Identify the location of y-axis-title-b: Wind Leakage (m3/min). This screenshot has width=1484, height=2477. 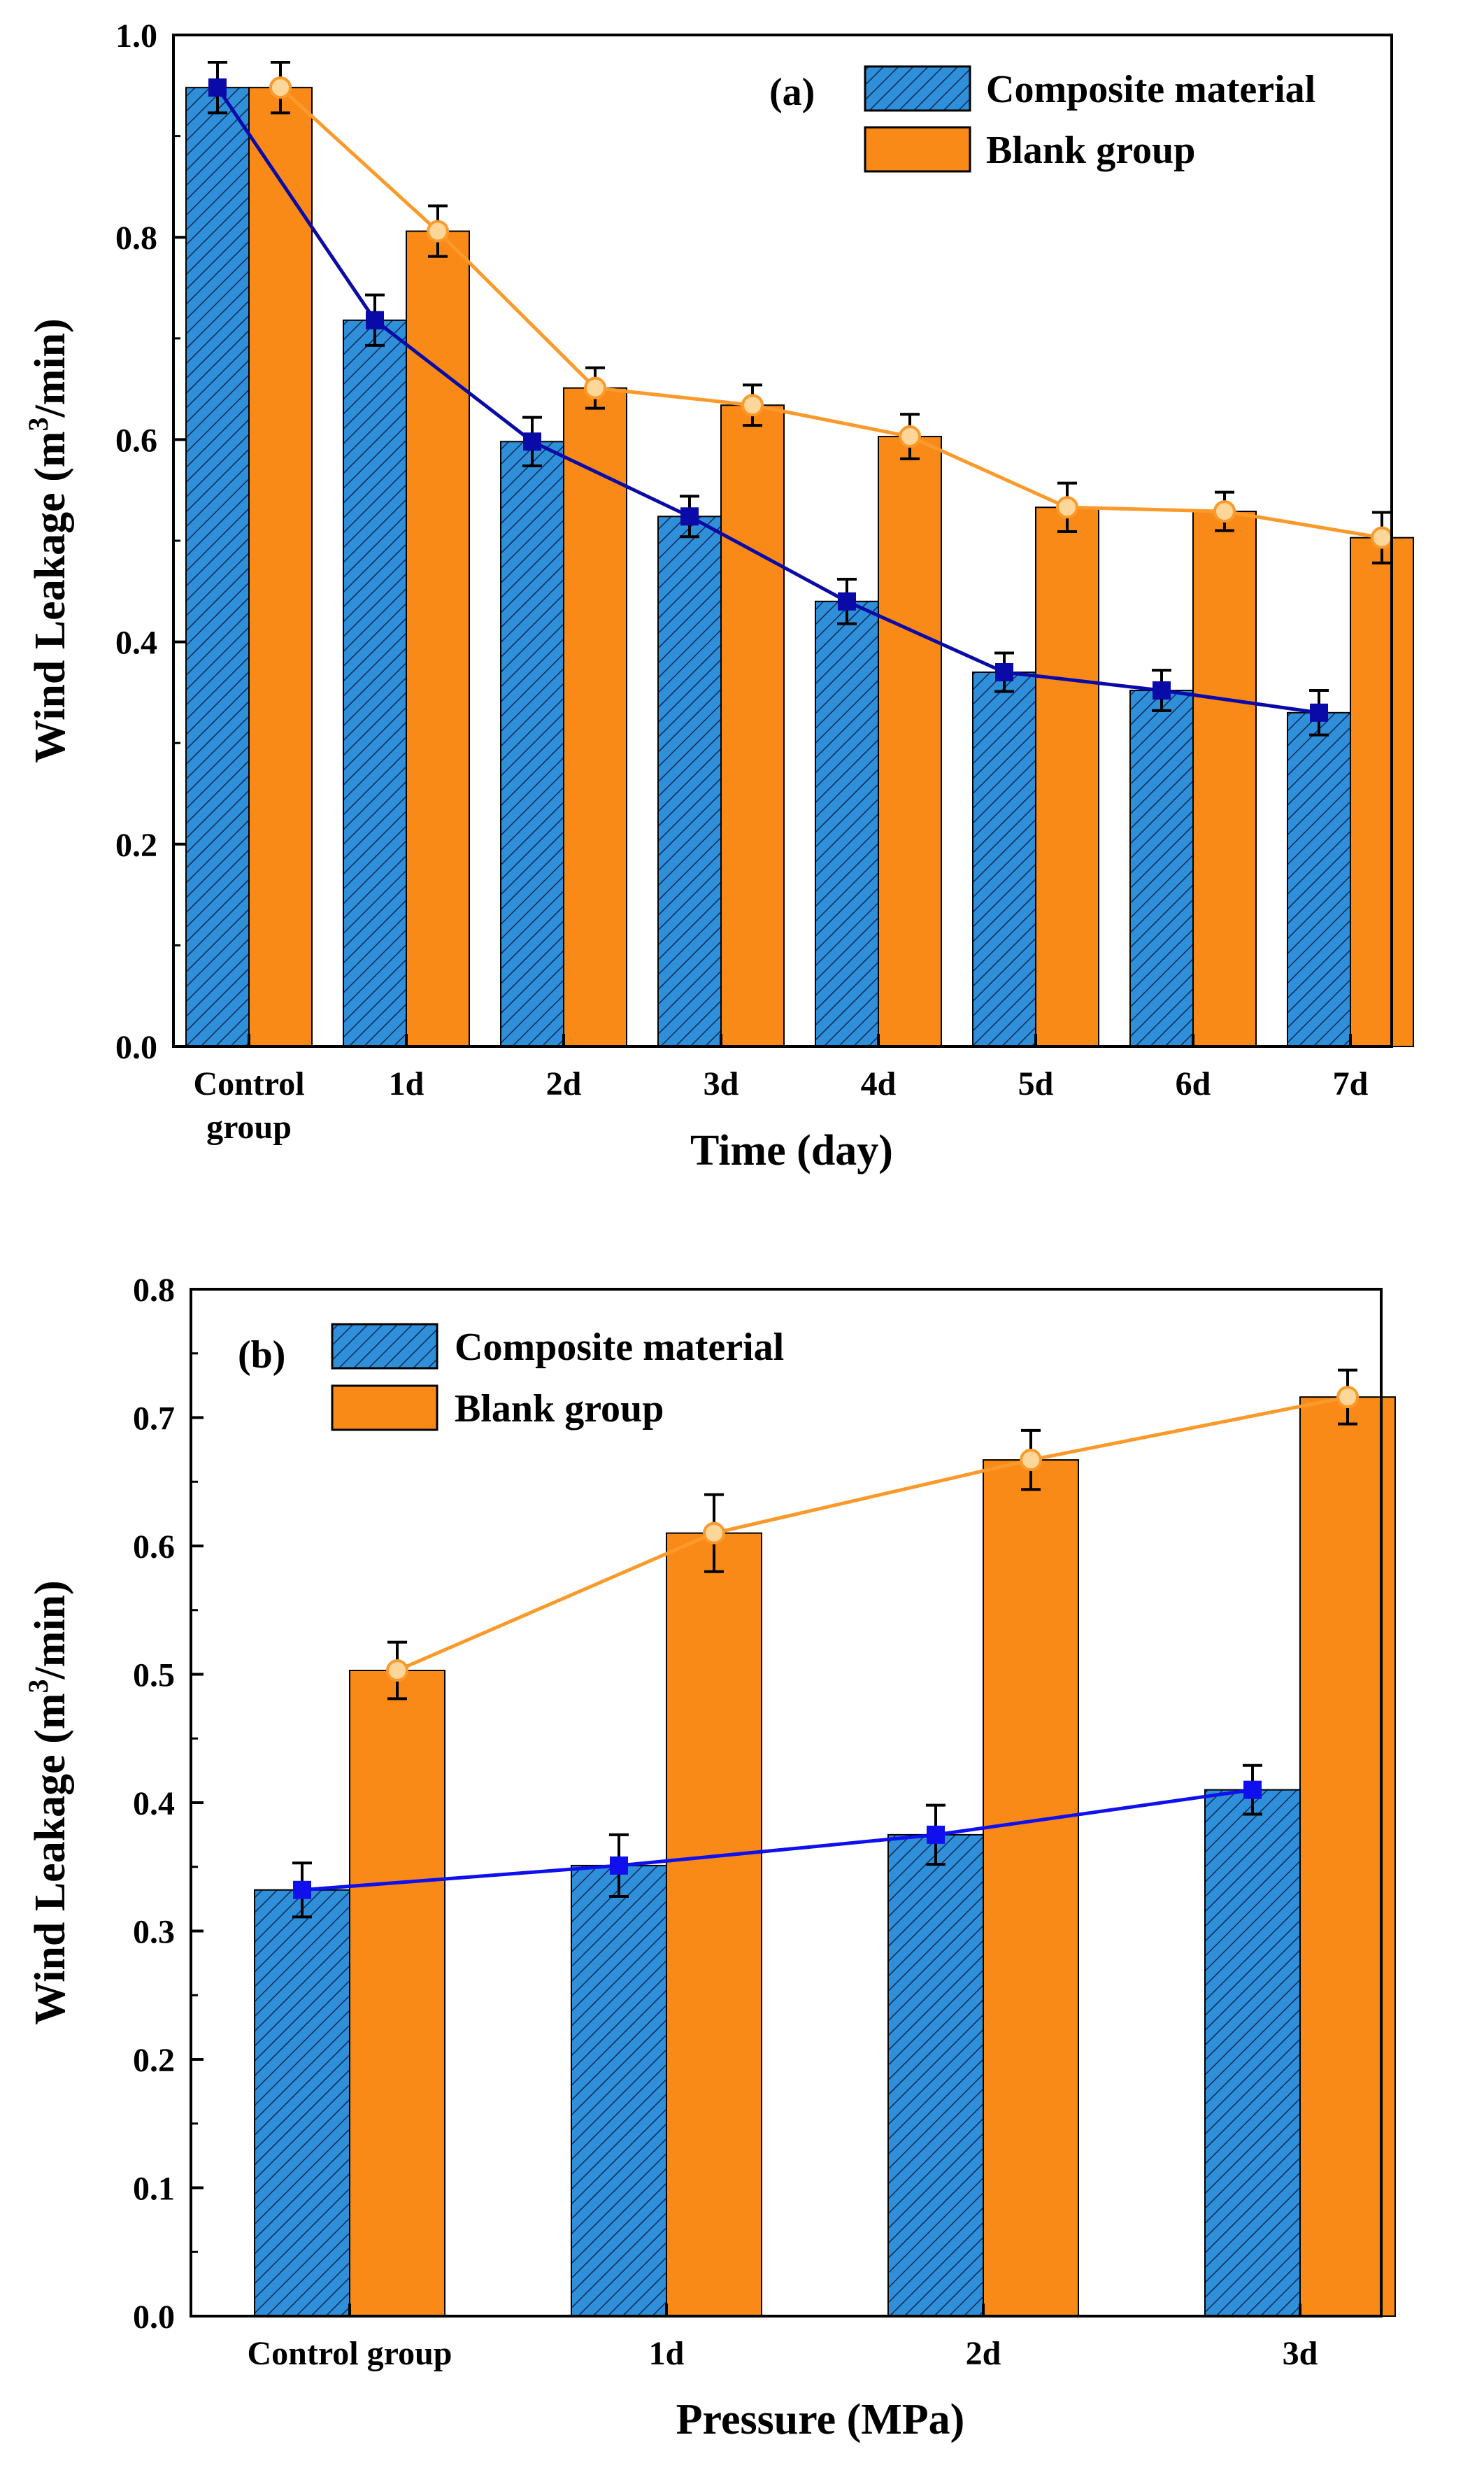
(48, 1802).